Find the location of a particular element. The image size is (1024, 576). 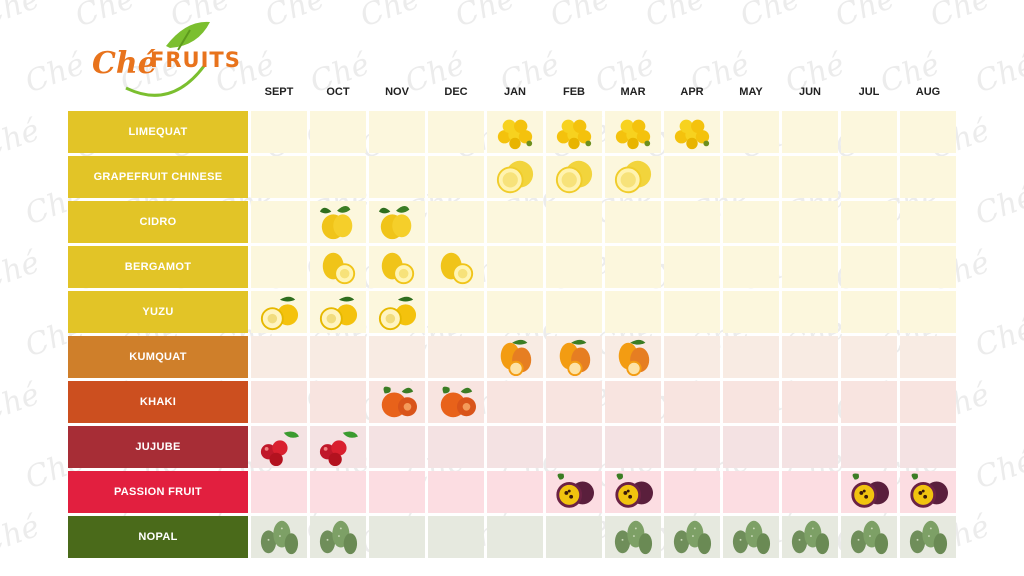

kumquat-icon is located at coordinates (516, 357).